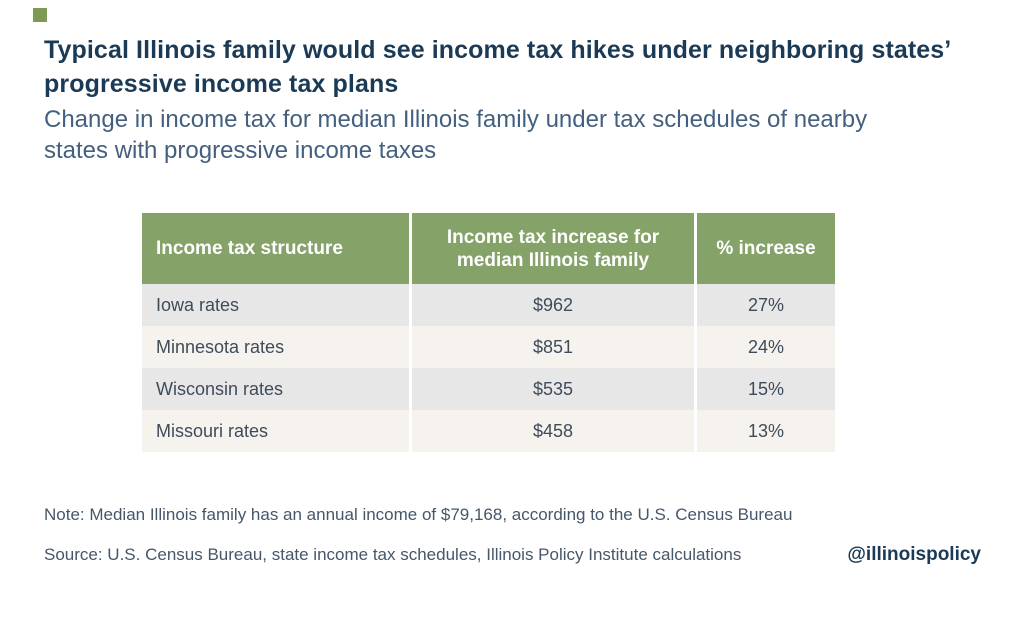 This screenshot has height=639, width=1024. I want to click on cell-increase: $458, so click(551, 431).